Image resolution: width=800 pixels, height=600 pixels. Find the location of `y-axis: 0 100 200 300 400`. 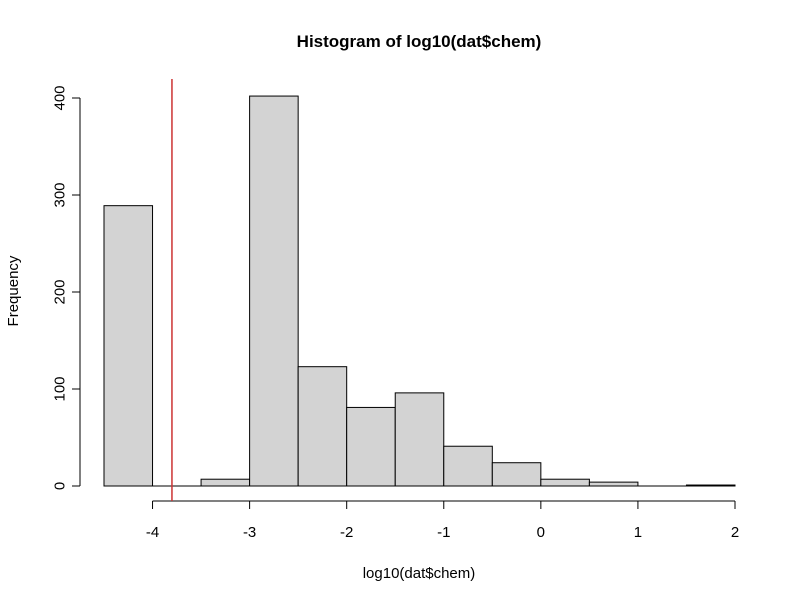

y-axis: 0 100 200 300 400 is located at coordinates (66, 287).